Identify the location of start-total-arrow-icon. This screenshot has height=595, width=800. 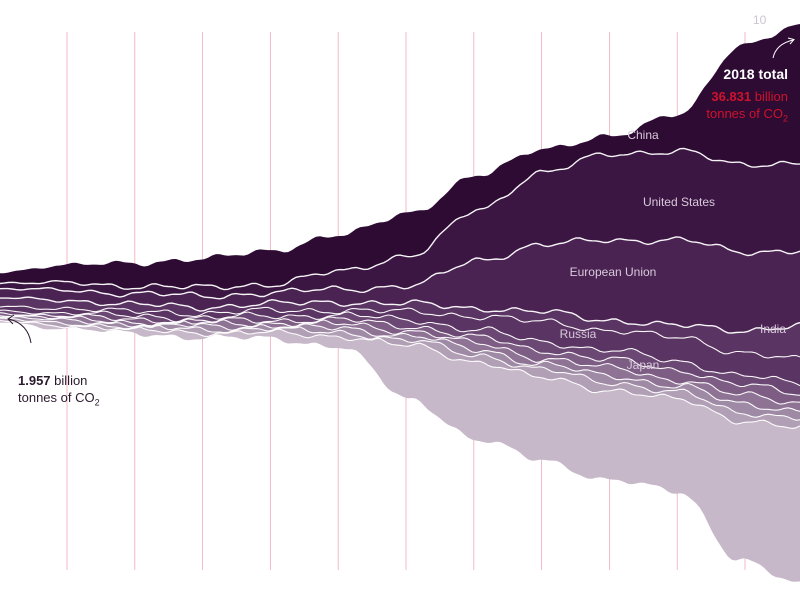
(20, 331).